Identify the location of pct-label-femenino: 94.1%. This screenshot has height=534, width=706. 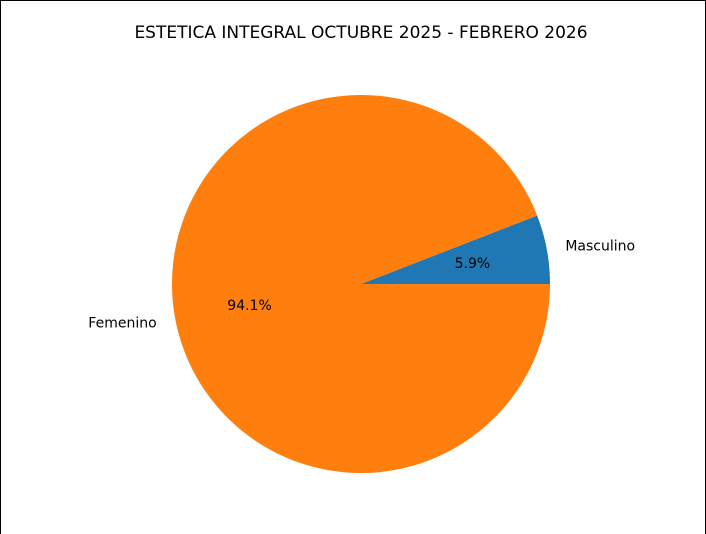
(249, 306).